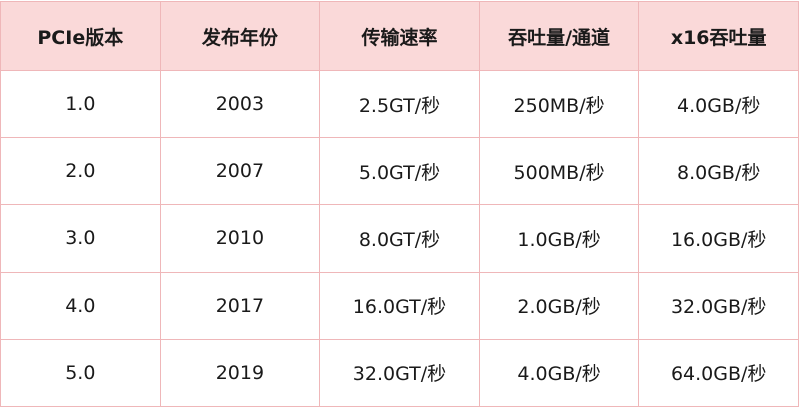  What do you see at coordinates (240, 305) in the screenshot?
I see `table-cell: 2017` at bounding box center [240, 305].